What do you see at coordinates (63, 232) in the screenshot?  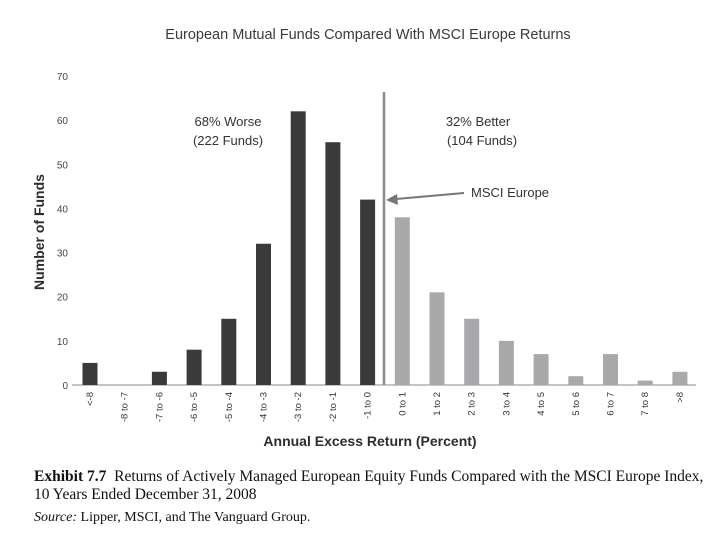 I see `y-axis-ticks: 0 10 20 30 40 50 60 70` at bounding box center [63, 232].